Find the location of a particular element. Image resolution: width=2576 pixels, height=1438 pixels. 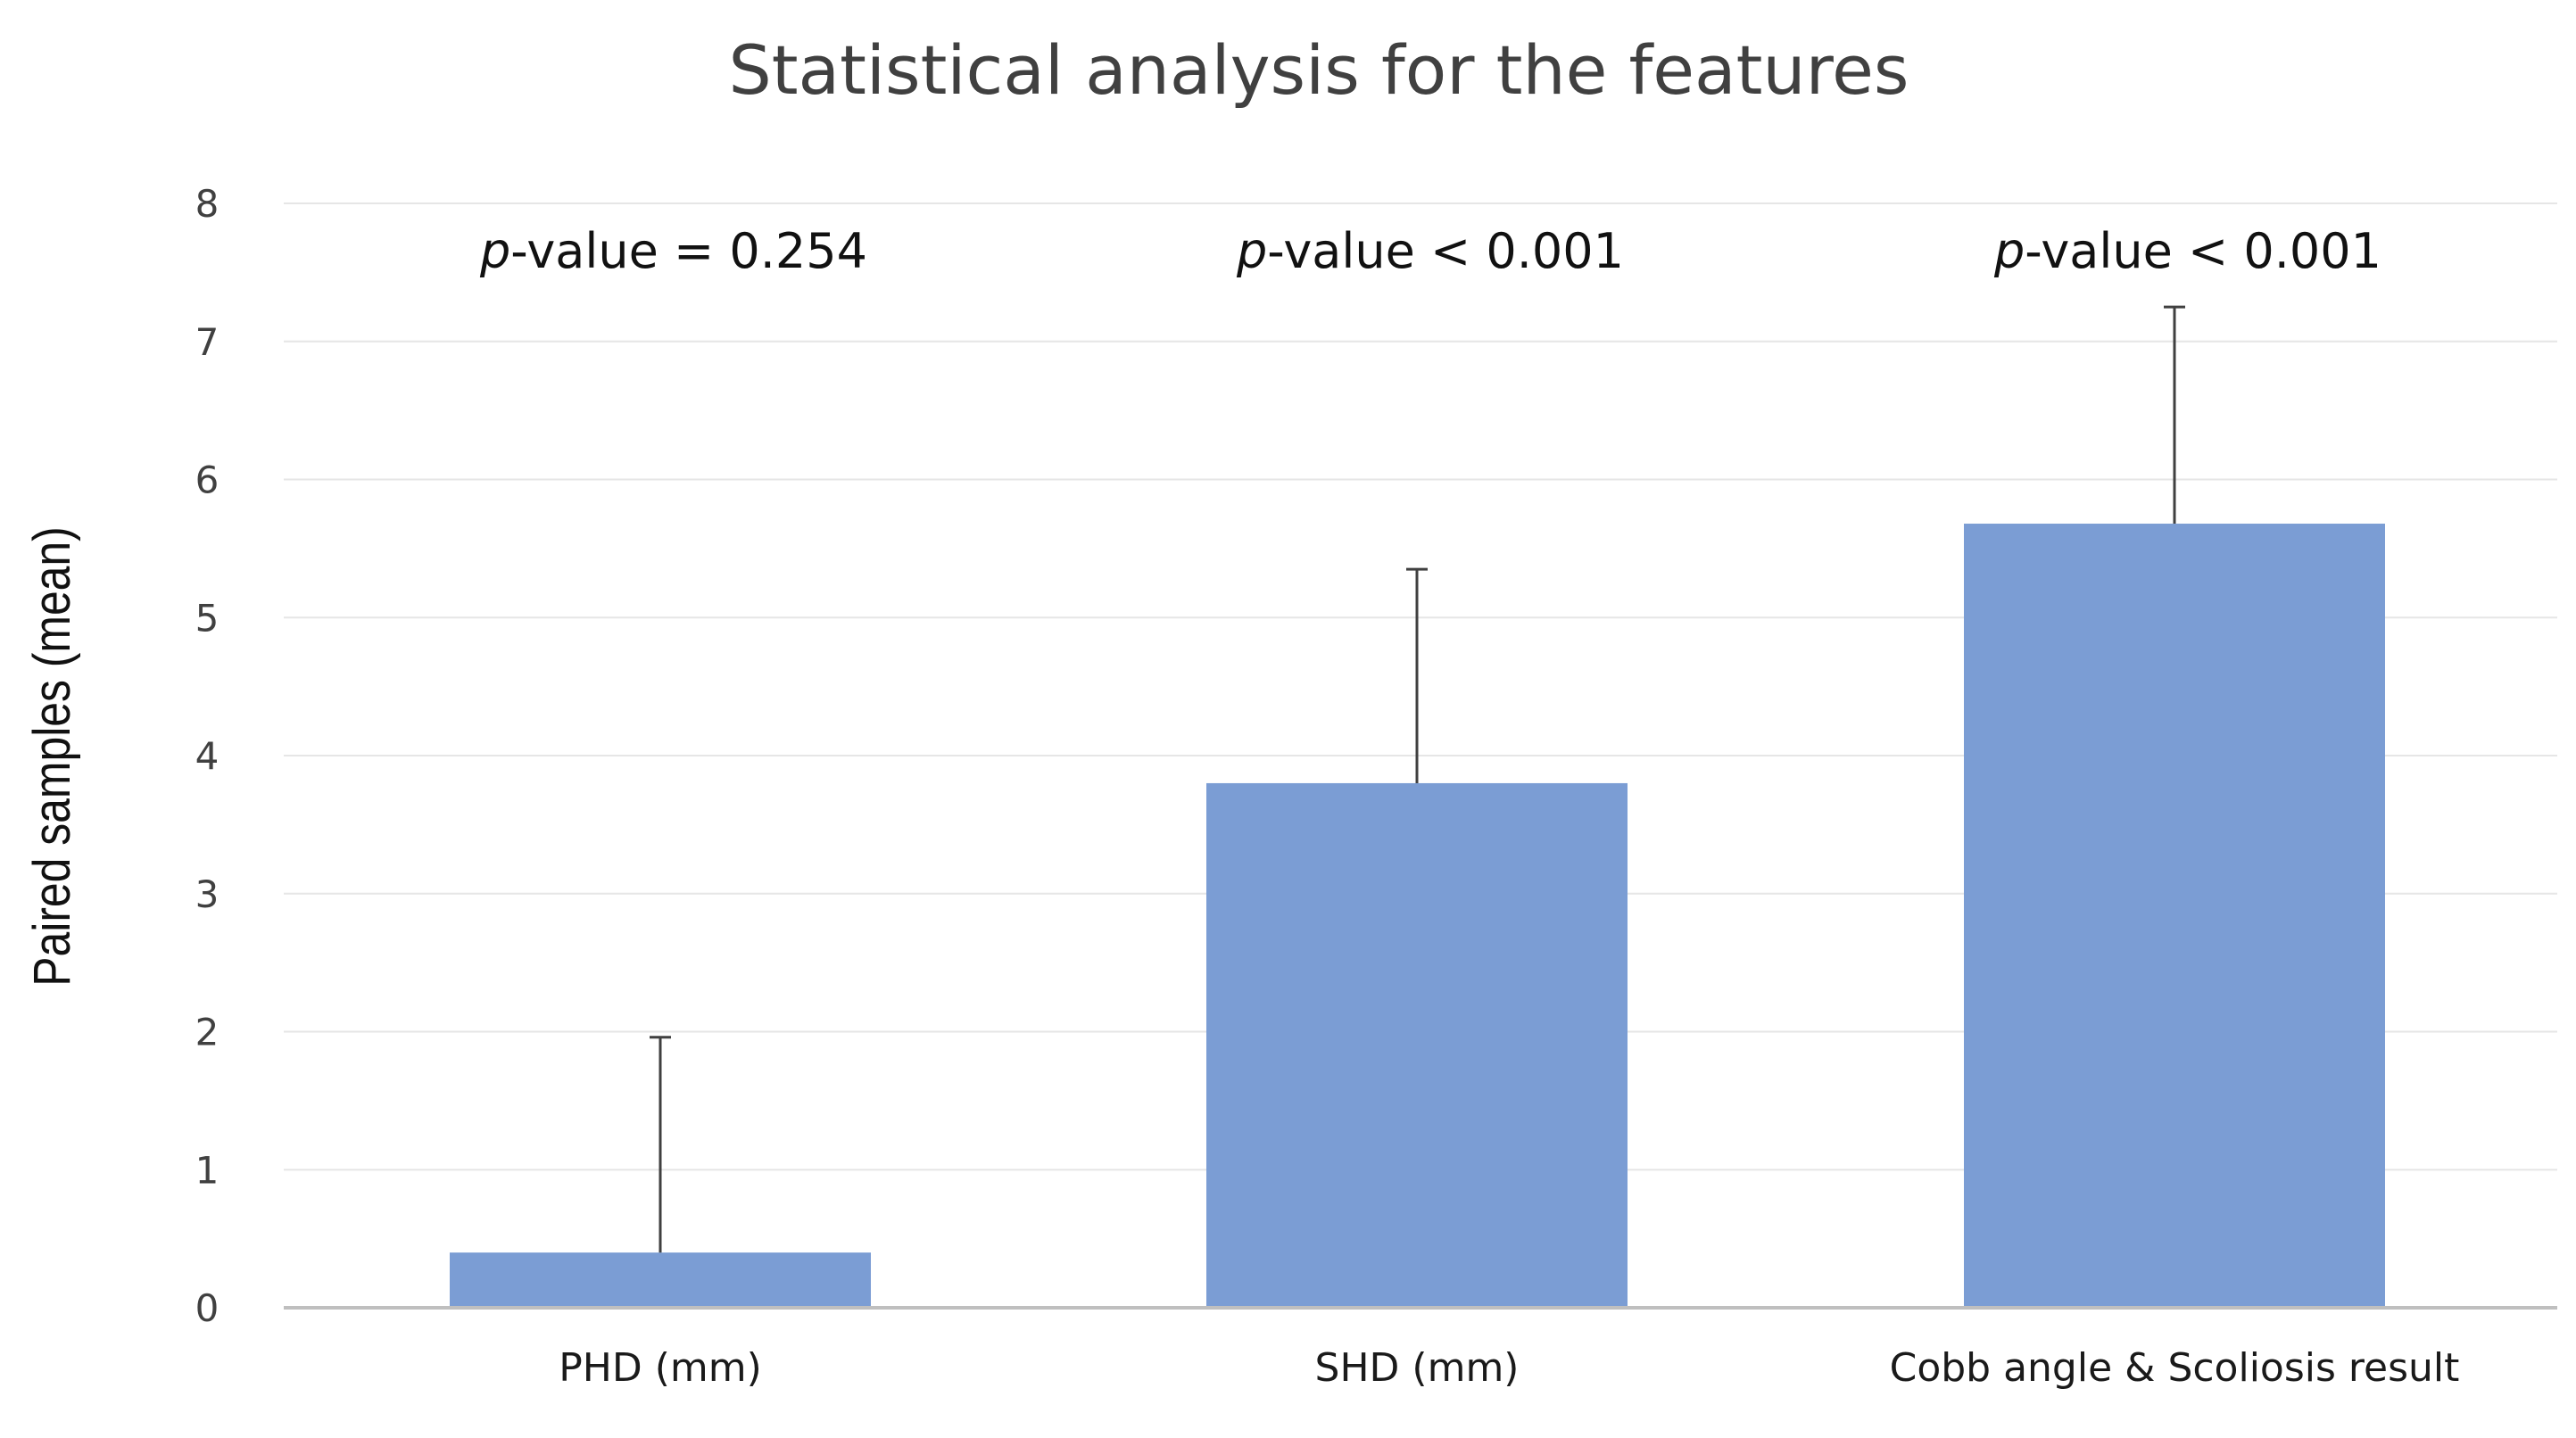

chart-title: Statistical analysis for the features is located at coordinates (1318, 70).